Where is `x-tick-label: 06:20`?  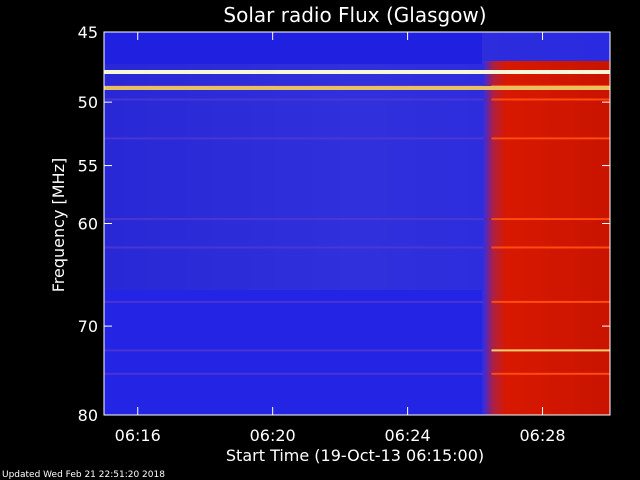 x-tick-label: 06:20 is located at coordinates (273, 435).